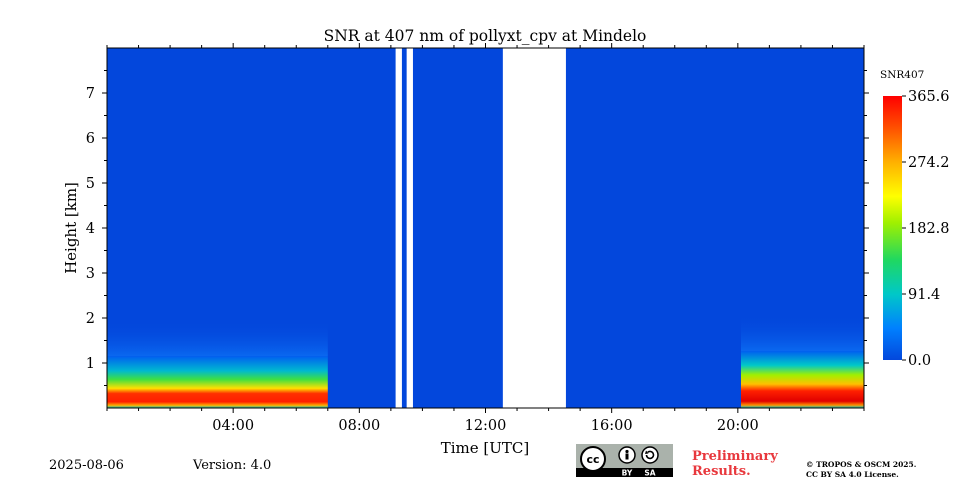  I want to click on y-tick-label: 5, so click(90, 184).